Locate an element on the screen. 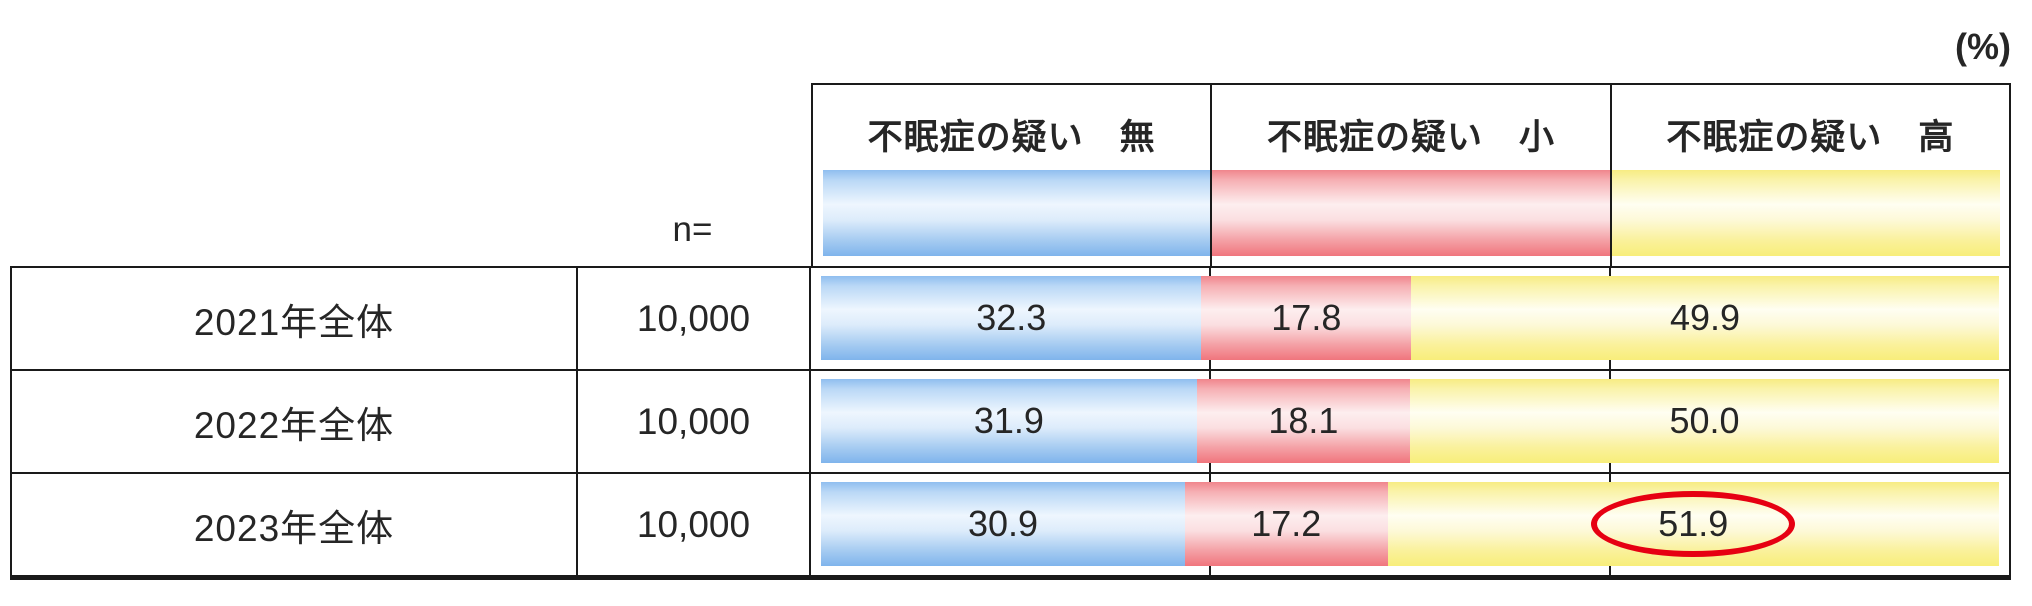  stacked-bar: 31.9 18.1 50.0 is located at coordinates (1410, 421).